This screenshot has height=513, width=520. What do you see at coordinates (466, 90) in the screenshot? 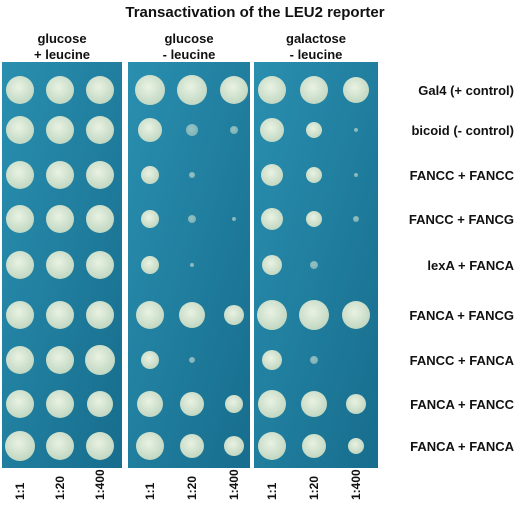
I see `row-label: Gal4 (+ control)` at bounding box center [466, 90].